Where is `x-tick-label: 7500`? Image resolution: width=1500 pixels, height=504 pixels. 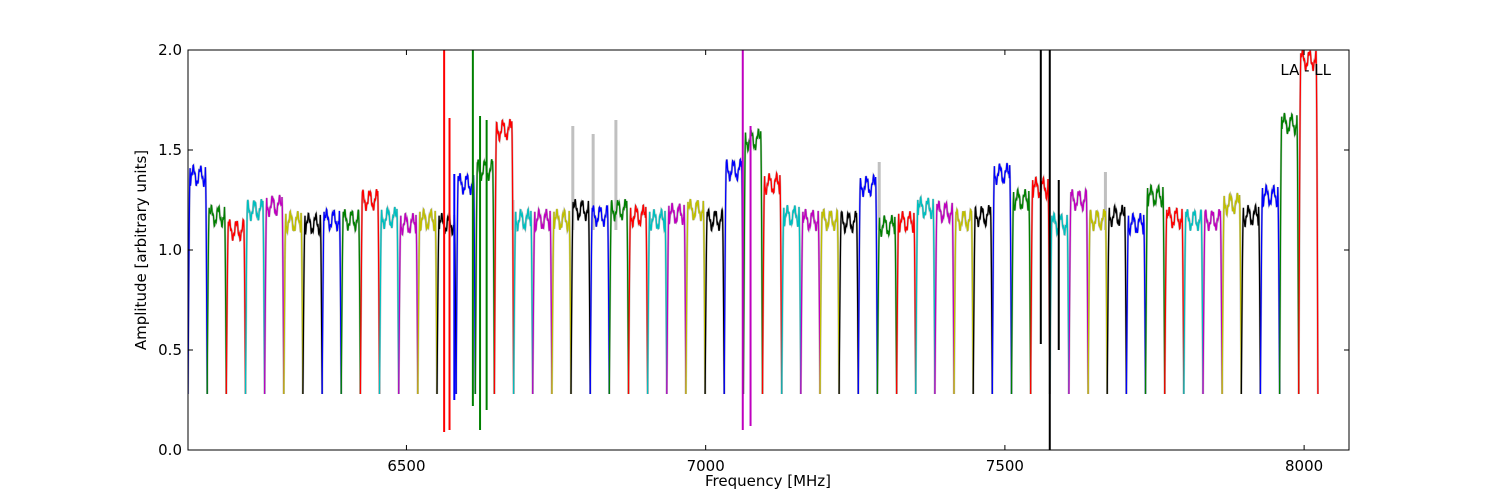
x-tick-label: 7500 is located at coordinates (1005, 466).